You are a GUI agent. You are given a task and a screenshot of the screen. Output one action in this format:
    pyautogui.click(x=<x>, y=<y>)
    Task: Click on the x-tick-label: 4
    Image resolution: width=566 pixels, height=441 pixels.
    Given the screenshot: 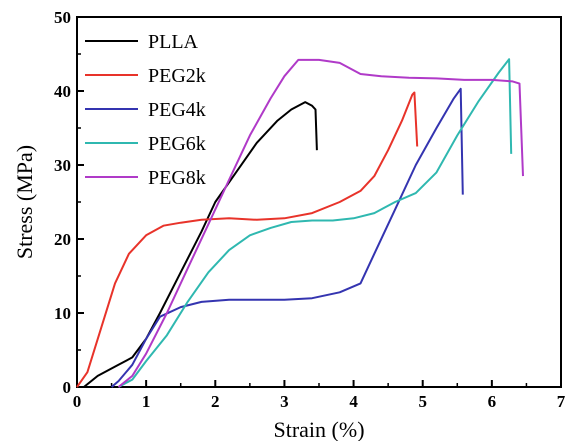 What is the action you would take?
    pyautogui.click(x=353, y=401)
    